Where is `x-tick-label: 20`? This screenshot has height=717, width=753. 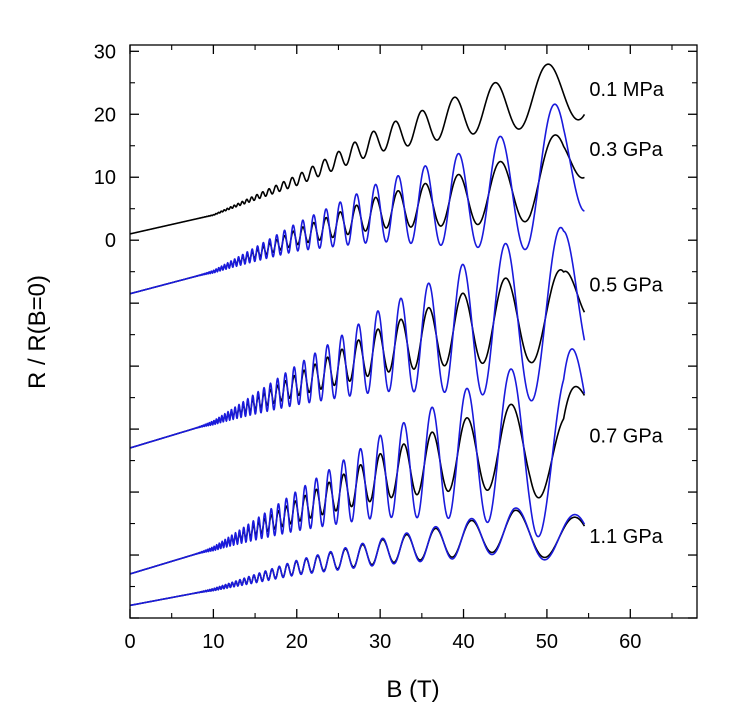
x-tick-label: 20 is located at coordinates (297, 642).